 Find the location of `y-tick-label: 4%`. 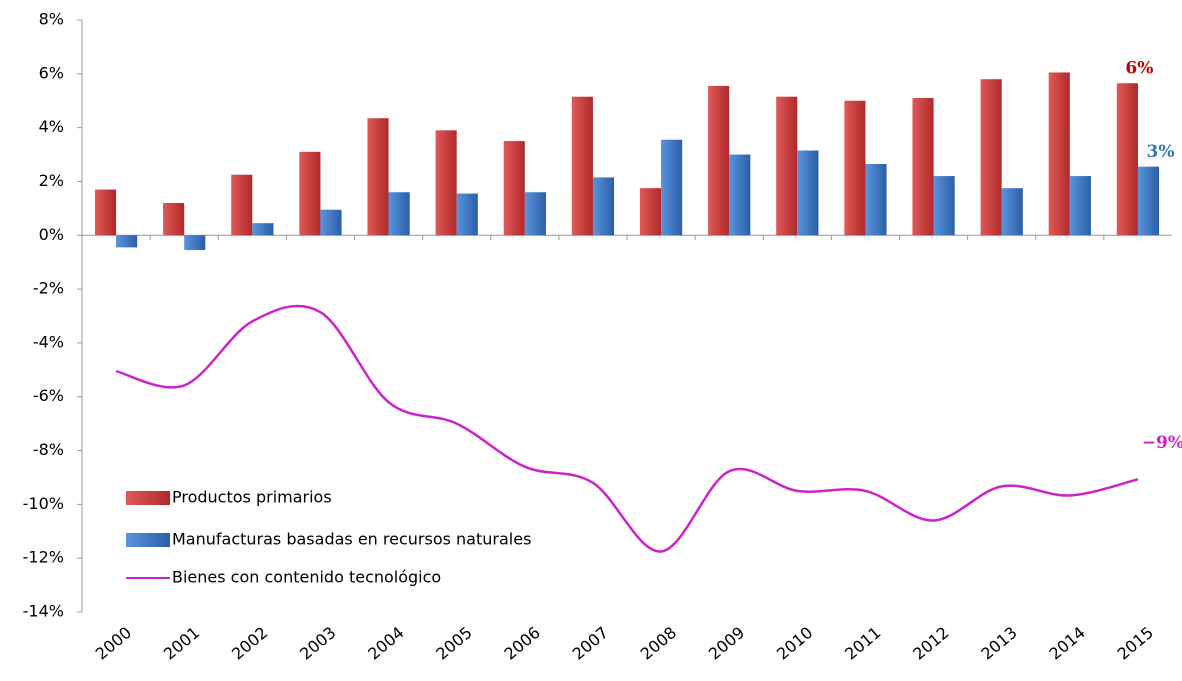

y-tick-label: 4% is located at coordinates (51, 126).